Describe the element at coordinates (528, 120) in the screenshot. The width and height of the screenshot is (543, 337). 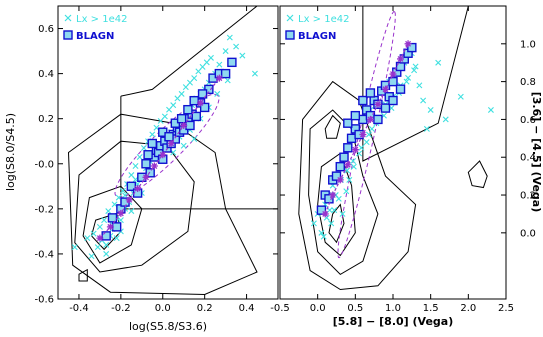
I see `y-tick-label: 0.6` at that location.